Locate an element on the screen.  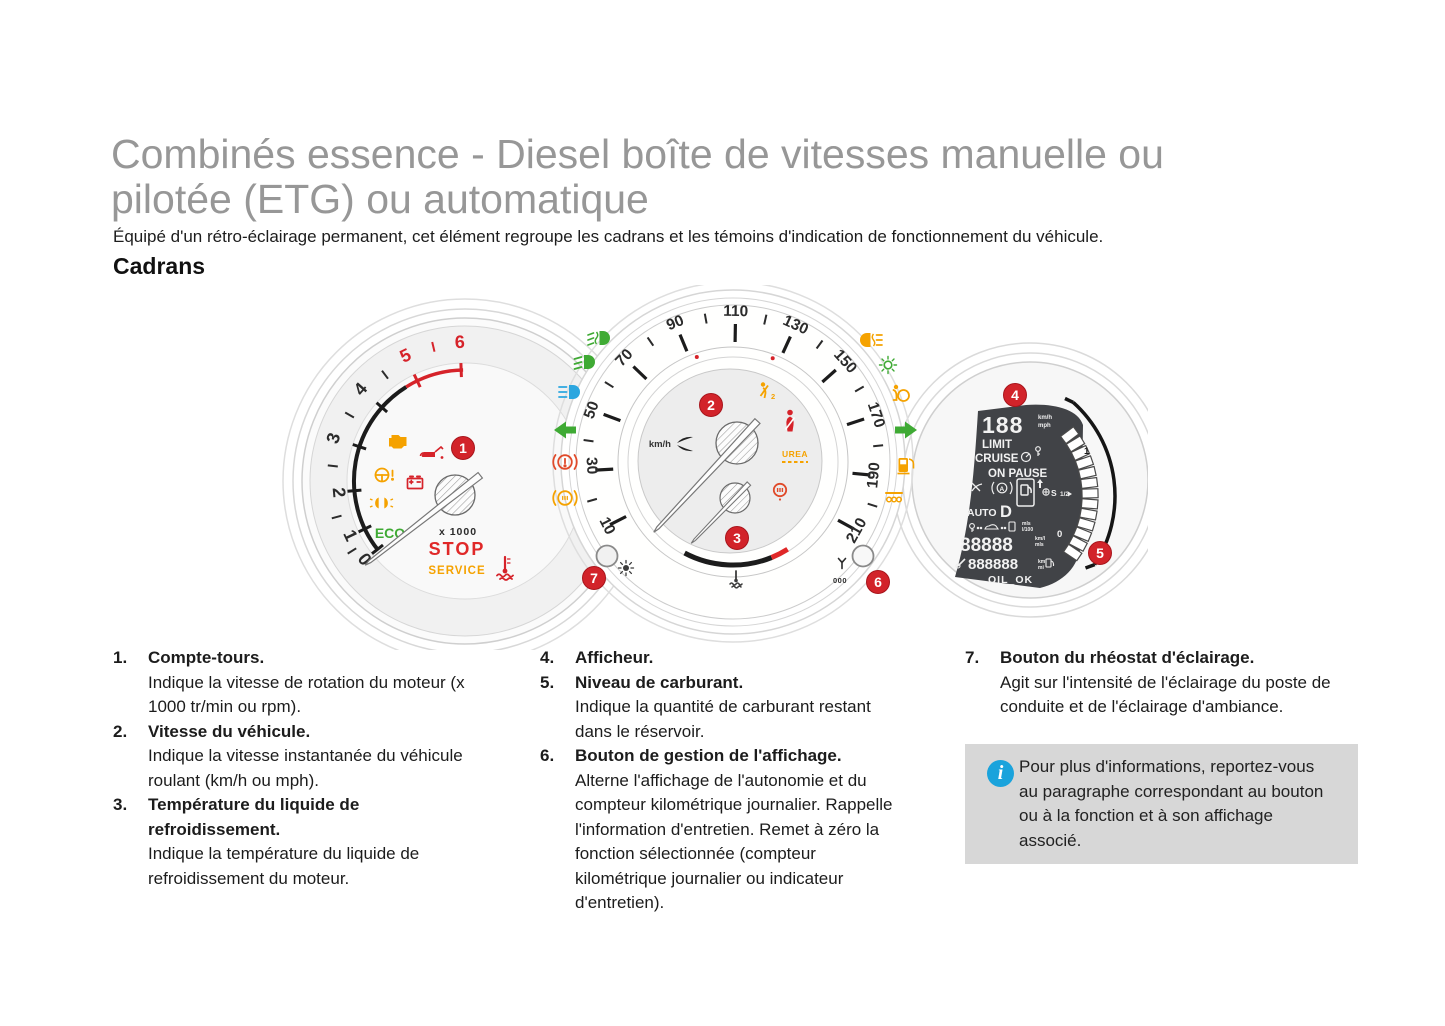
display-dial: 188 km/h mph LIMIT CRUISE ON PAUSE is located at coordinates (1020, 480).